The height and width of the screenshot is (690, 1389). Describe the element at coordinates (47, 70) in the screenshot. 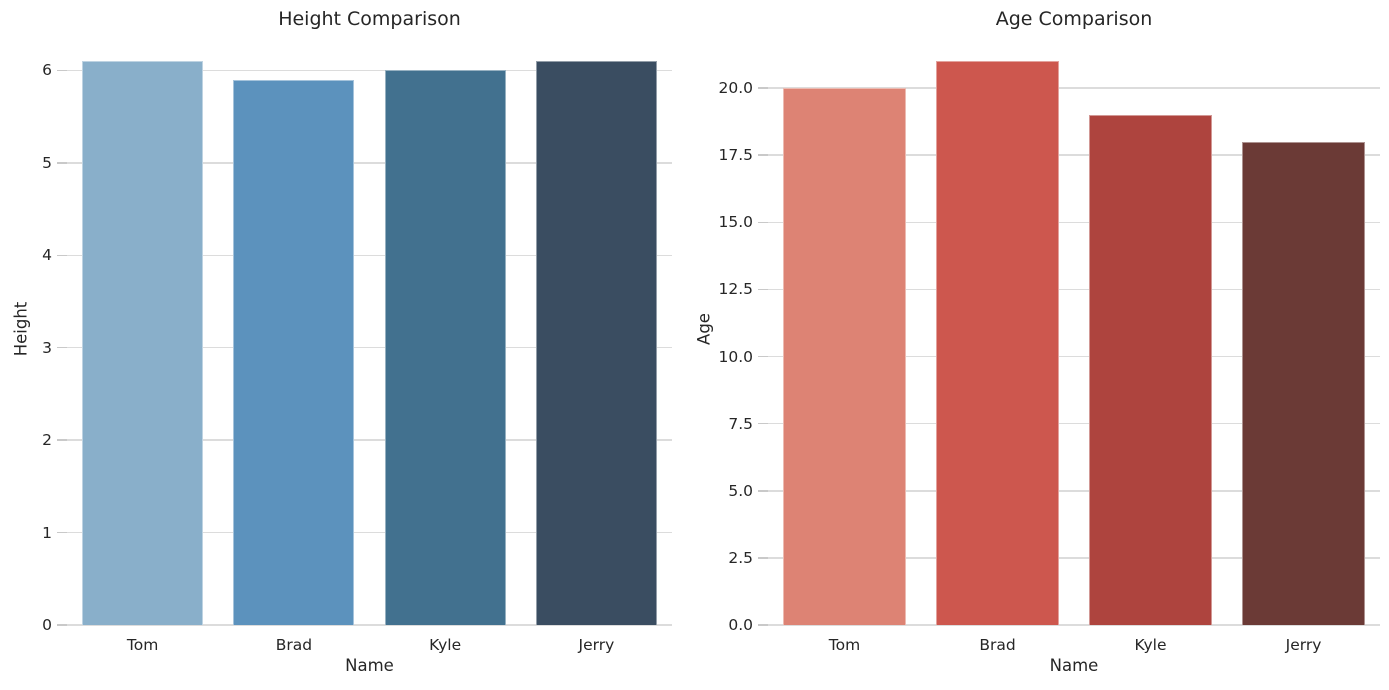

I see `y-tick-label: 6` at that location.